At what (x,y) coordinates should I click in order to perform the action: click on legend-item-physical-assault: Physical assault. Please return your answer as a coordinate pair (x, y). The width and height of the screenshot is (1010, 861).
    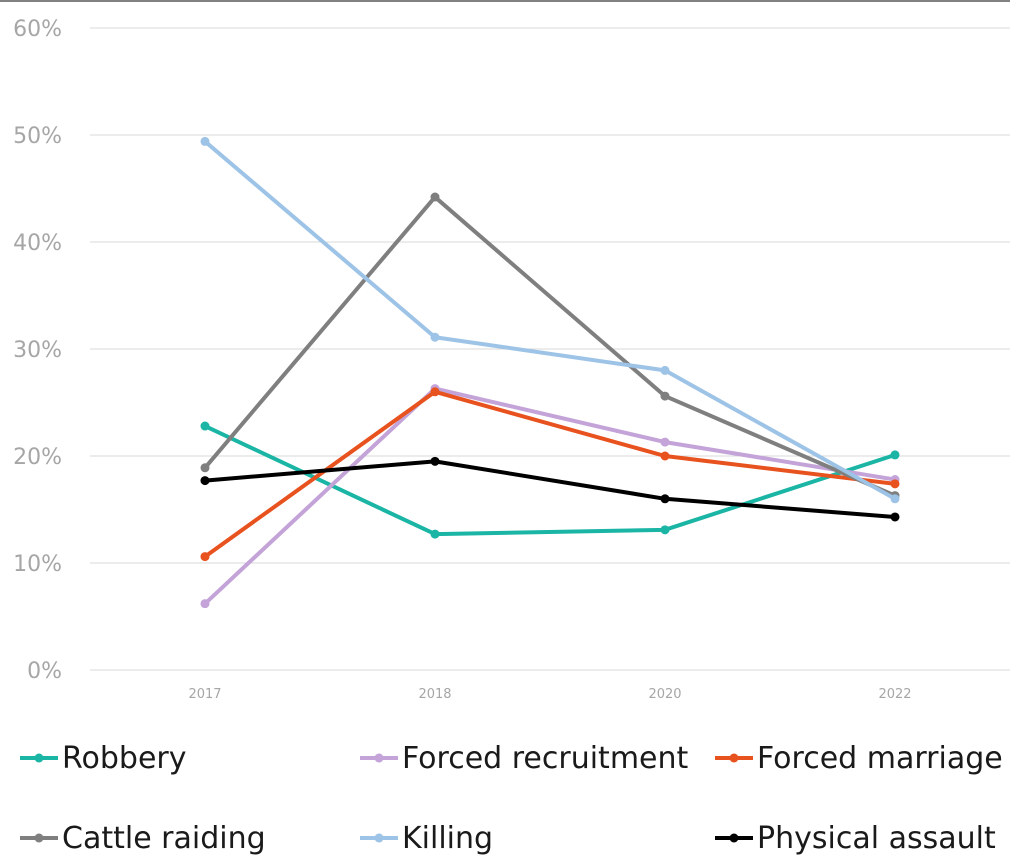
    Looking at the image, I should click on (855, 838).